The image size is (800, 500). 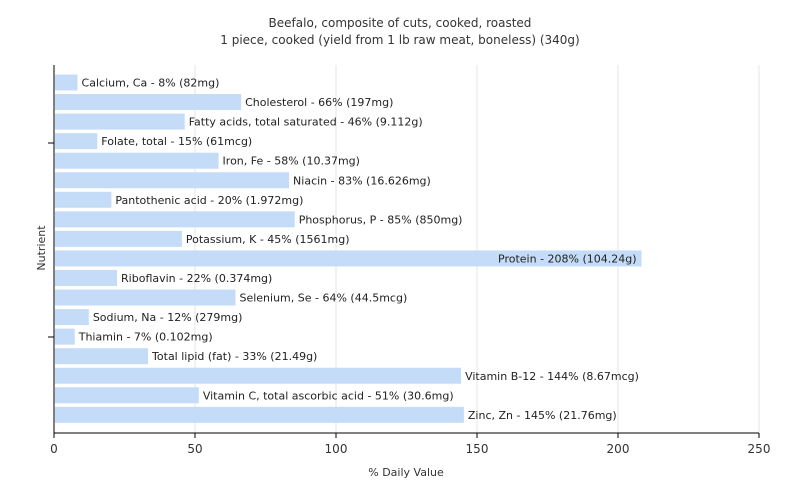 What do you see at coordinates (552, 376) in the screenshot?
I see `bar-label: Vitamin B-12 - 144% (8.67mcg)` at bounding box center [552, 376].